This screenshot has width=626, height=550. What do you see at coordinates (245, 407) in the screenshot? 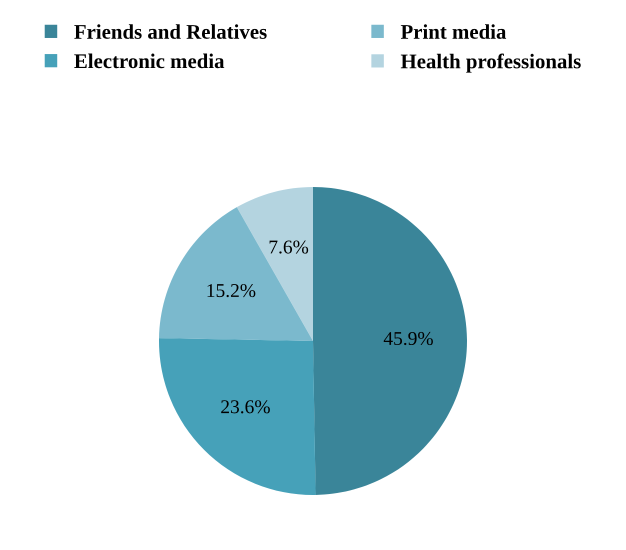
I see `data-label: 23.6%` at bounding box center [245, 407].